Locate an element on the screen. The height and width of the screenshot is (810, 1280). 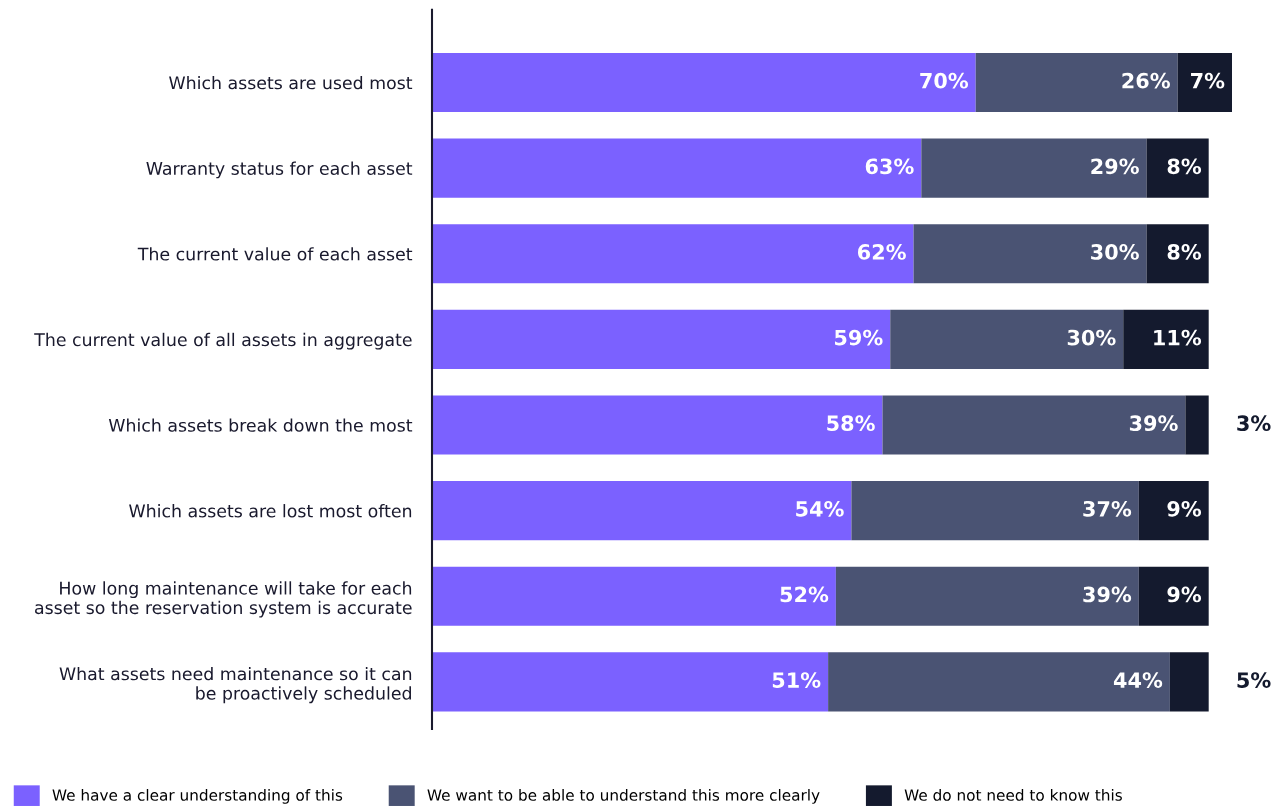
y-tick-label: Which assets break down the most is located at coordinates (260, 425).